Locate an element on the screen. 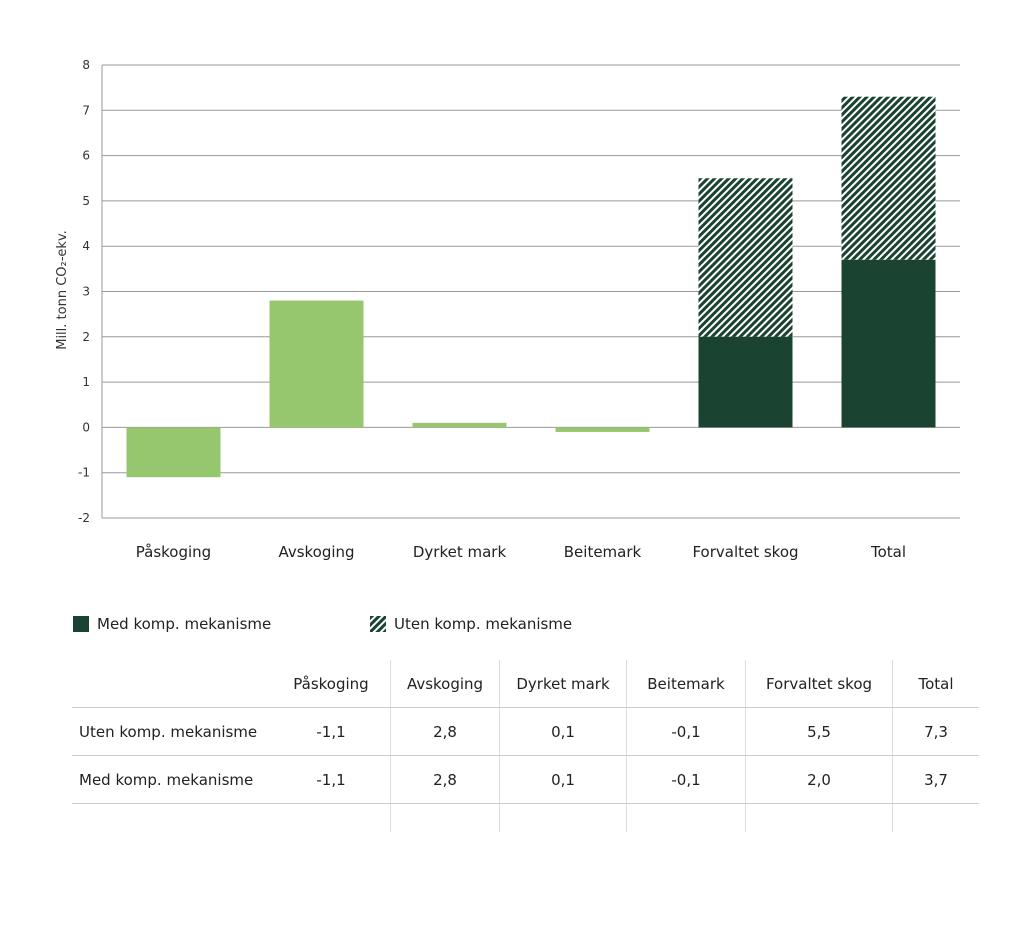 The height and width of the screenshot is (940, 1034). y-tick-label: 2 is located at coordinates (86, 337).